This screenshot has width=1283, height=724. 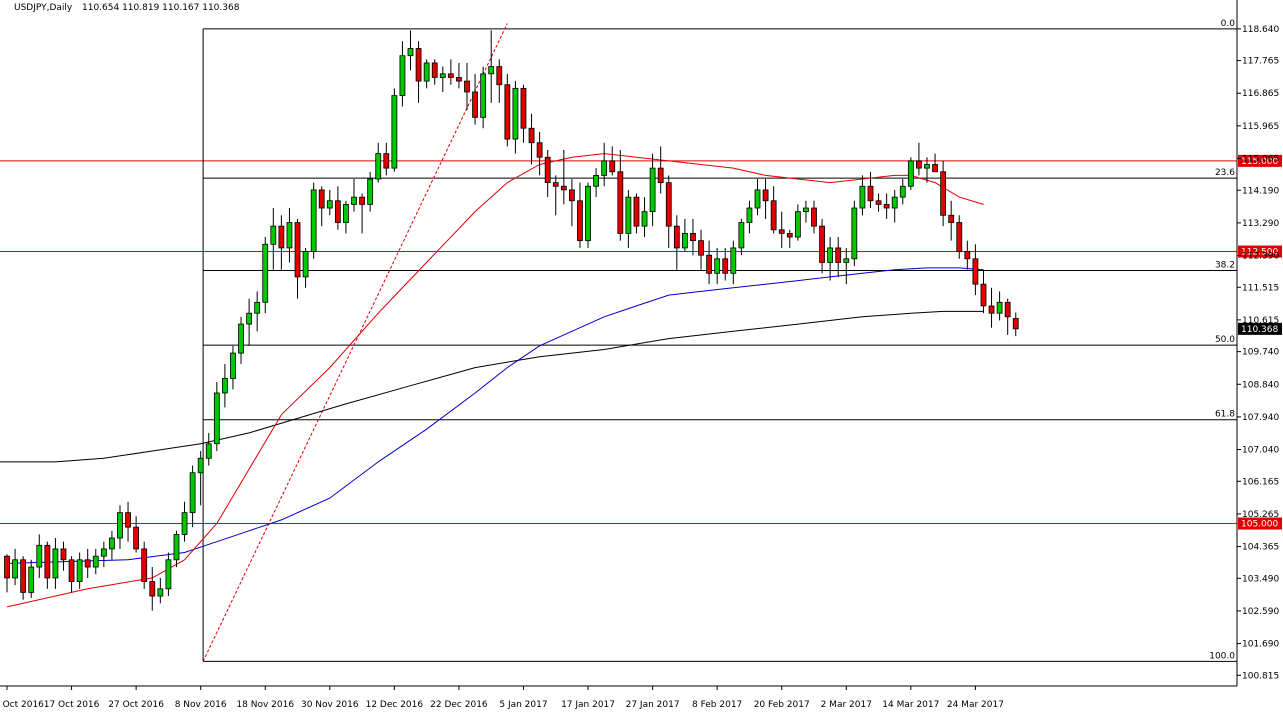 What do you see at coordinates (1260, 257) in the screenshot?
I see `price-tick-label: 112.390` at bounding box center [1260, 257].